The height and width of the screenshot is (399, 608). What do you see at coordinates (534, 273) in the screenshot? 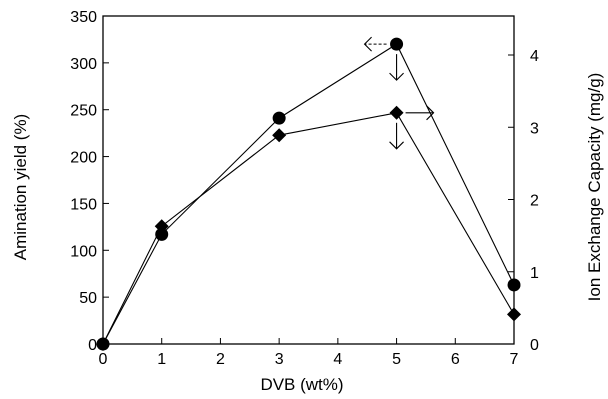
I see `right-tick-label: 1` at bounding box center [534, 273].